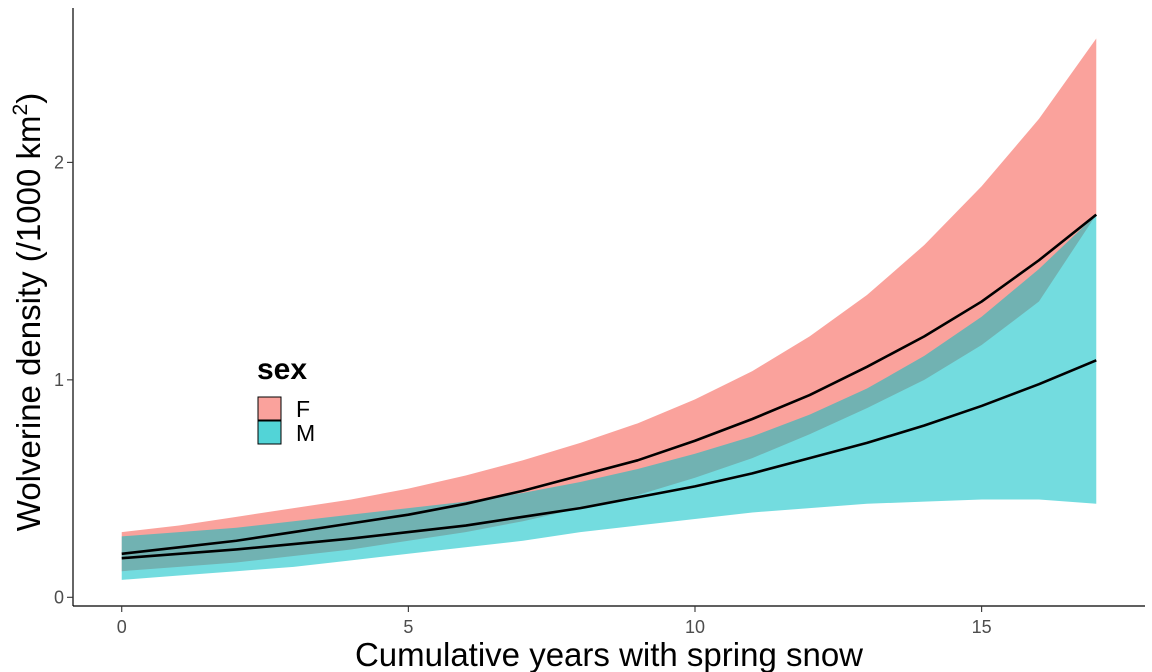  What do you see at coordinates (269, 432) in the screenshot?
I see `legend-swatch-m` at bounding box center [269, 432].